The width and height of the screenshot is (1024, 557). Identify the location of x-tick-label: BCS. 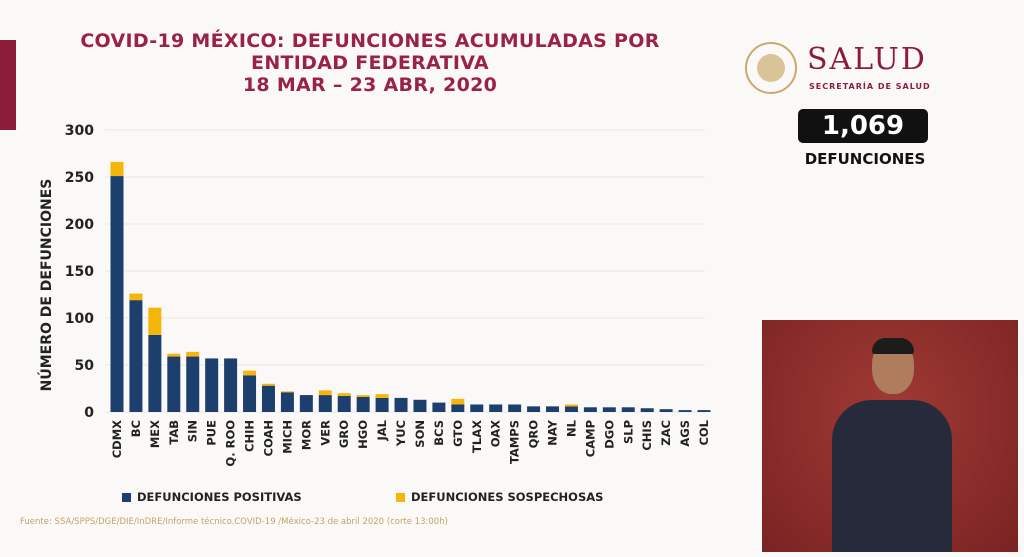
(439, 433).